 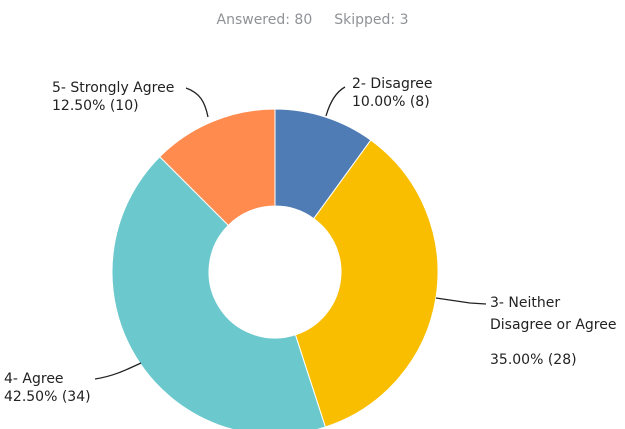 What do you see at coordinates (47, 397) in the screenshot?
I see `value-label-4-agree: 42.50% (34)` at bounding box center [47, 397].